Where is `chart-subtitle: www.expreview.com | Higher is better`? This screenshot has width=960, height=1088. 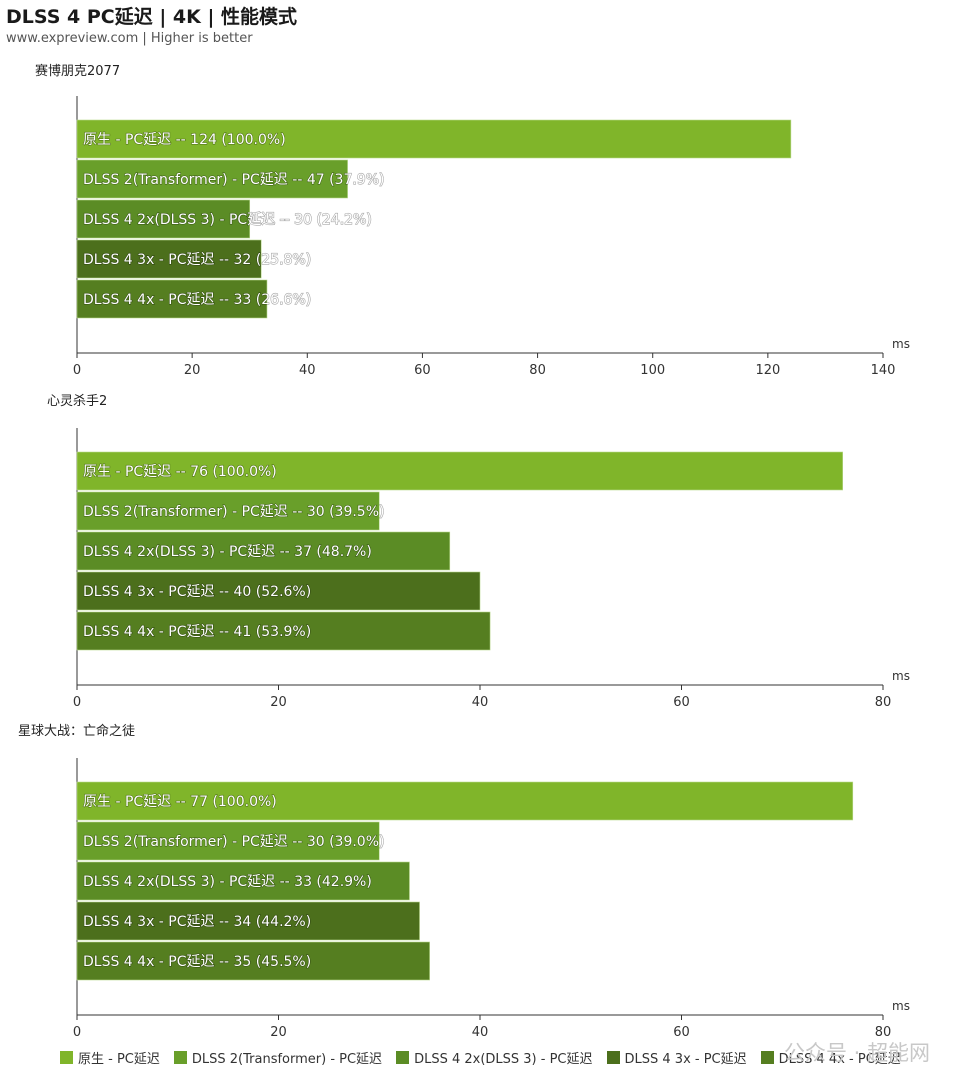 chart-subtitle: www.expreview.com | Higher is better is located at coordinates (129, 38).